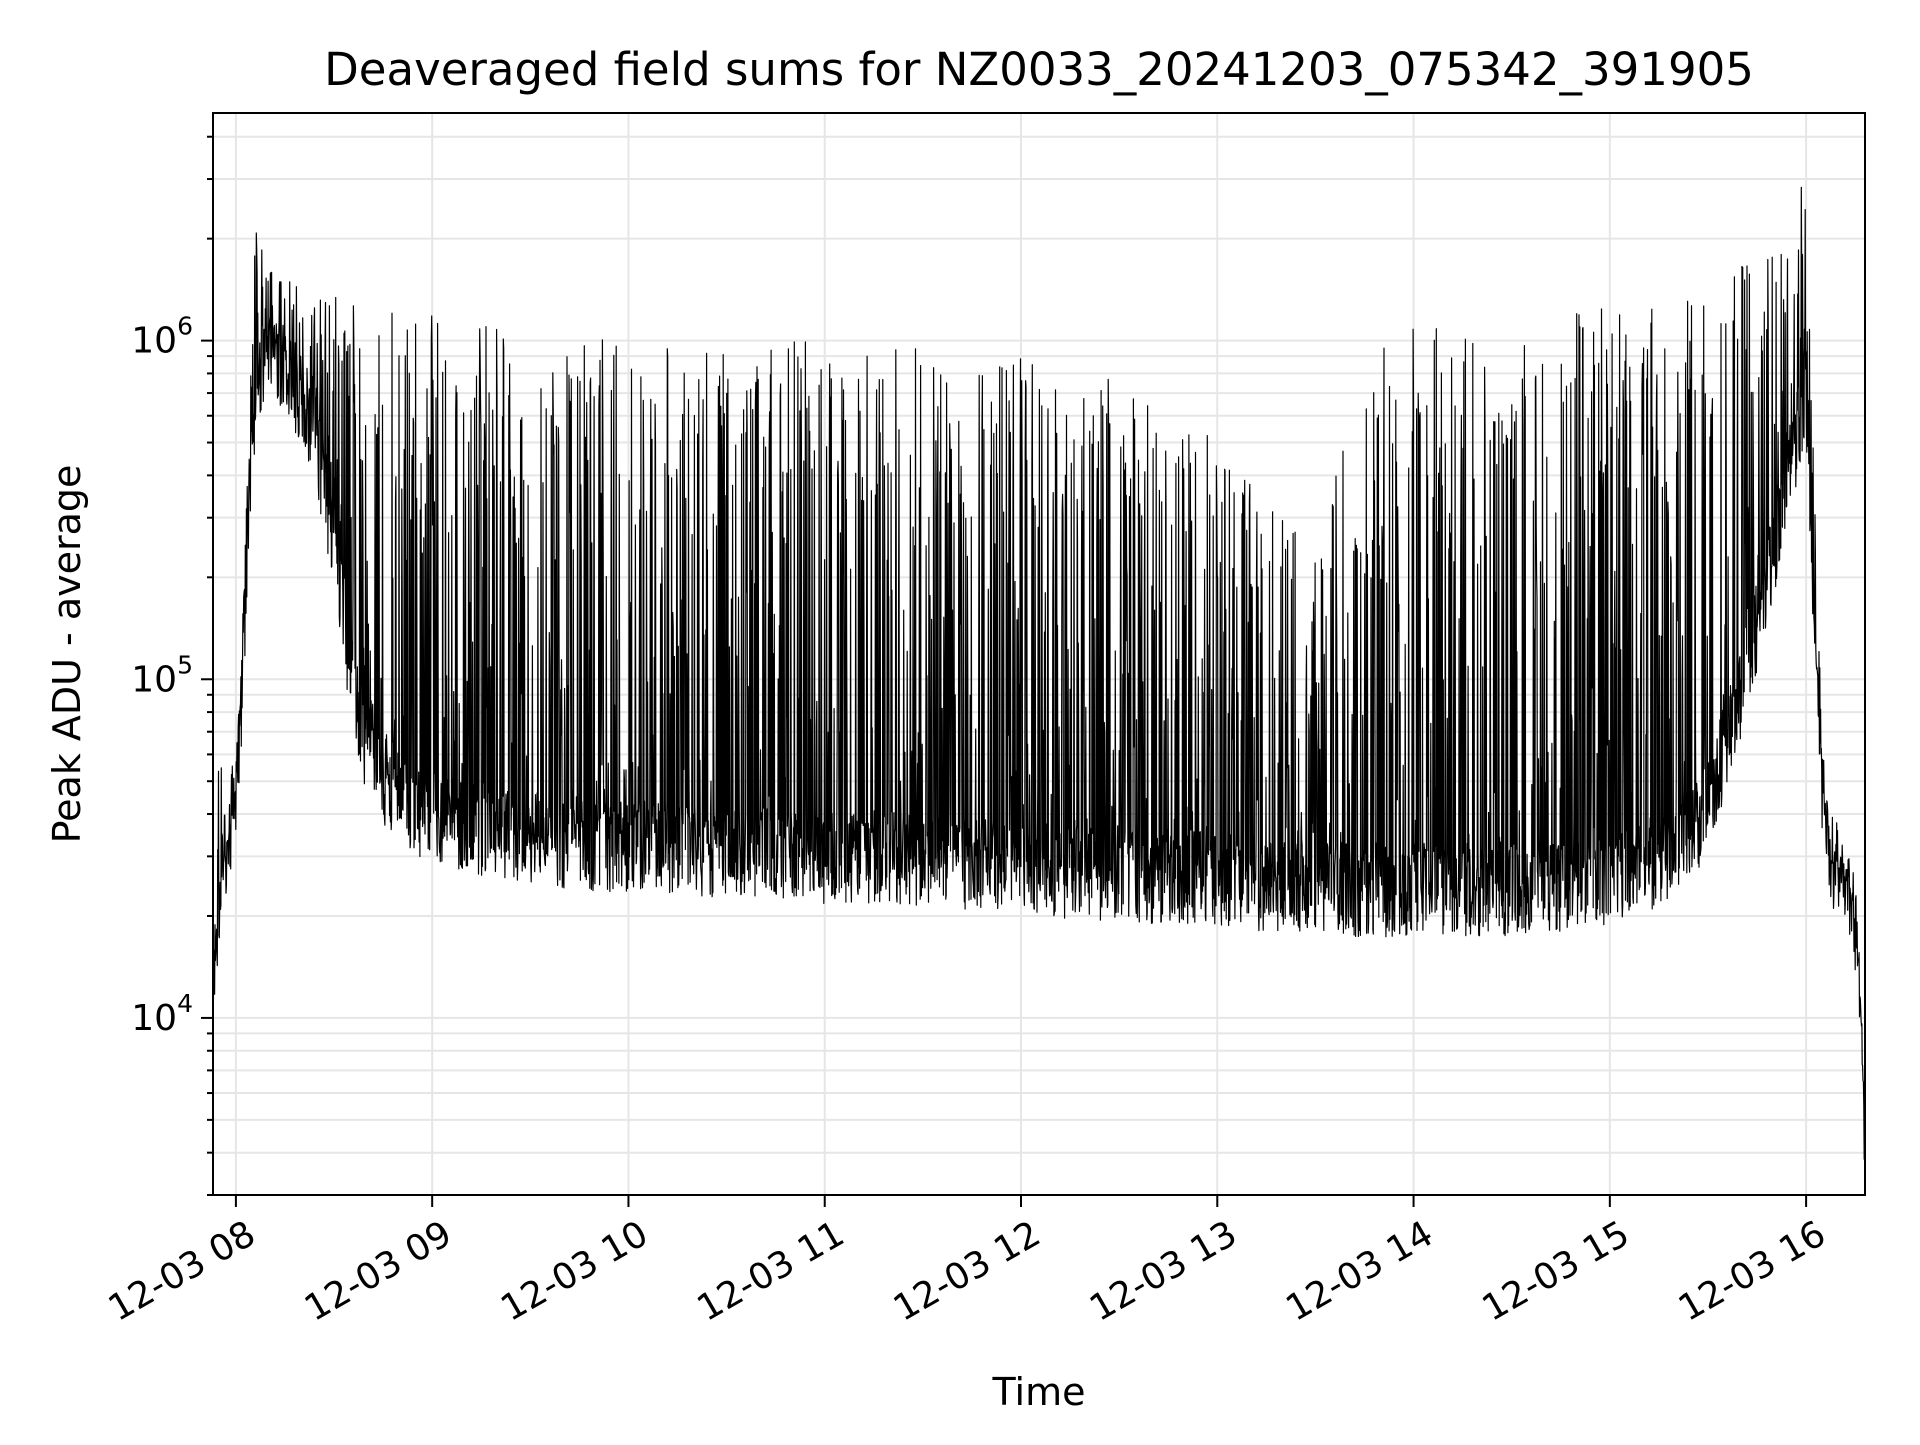 This screenshot has width=1920, height=1445. Describe the element at coordinates (185, 664) in the screenshot. I see `y-tick-label-exponent: 5` at that location.